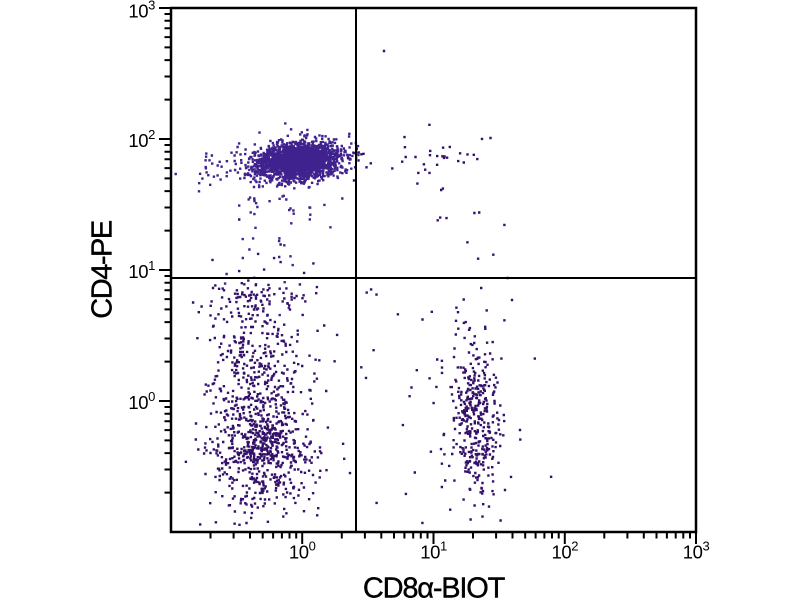 The width and height of the screenshot is (800, 600). Describe the element at coordinates (433, 551) in the screenshot. I see `svg-text: 10¹` at that location.